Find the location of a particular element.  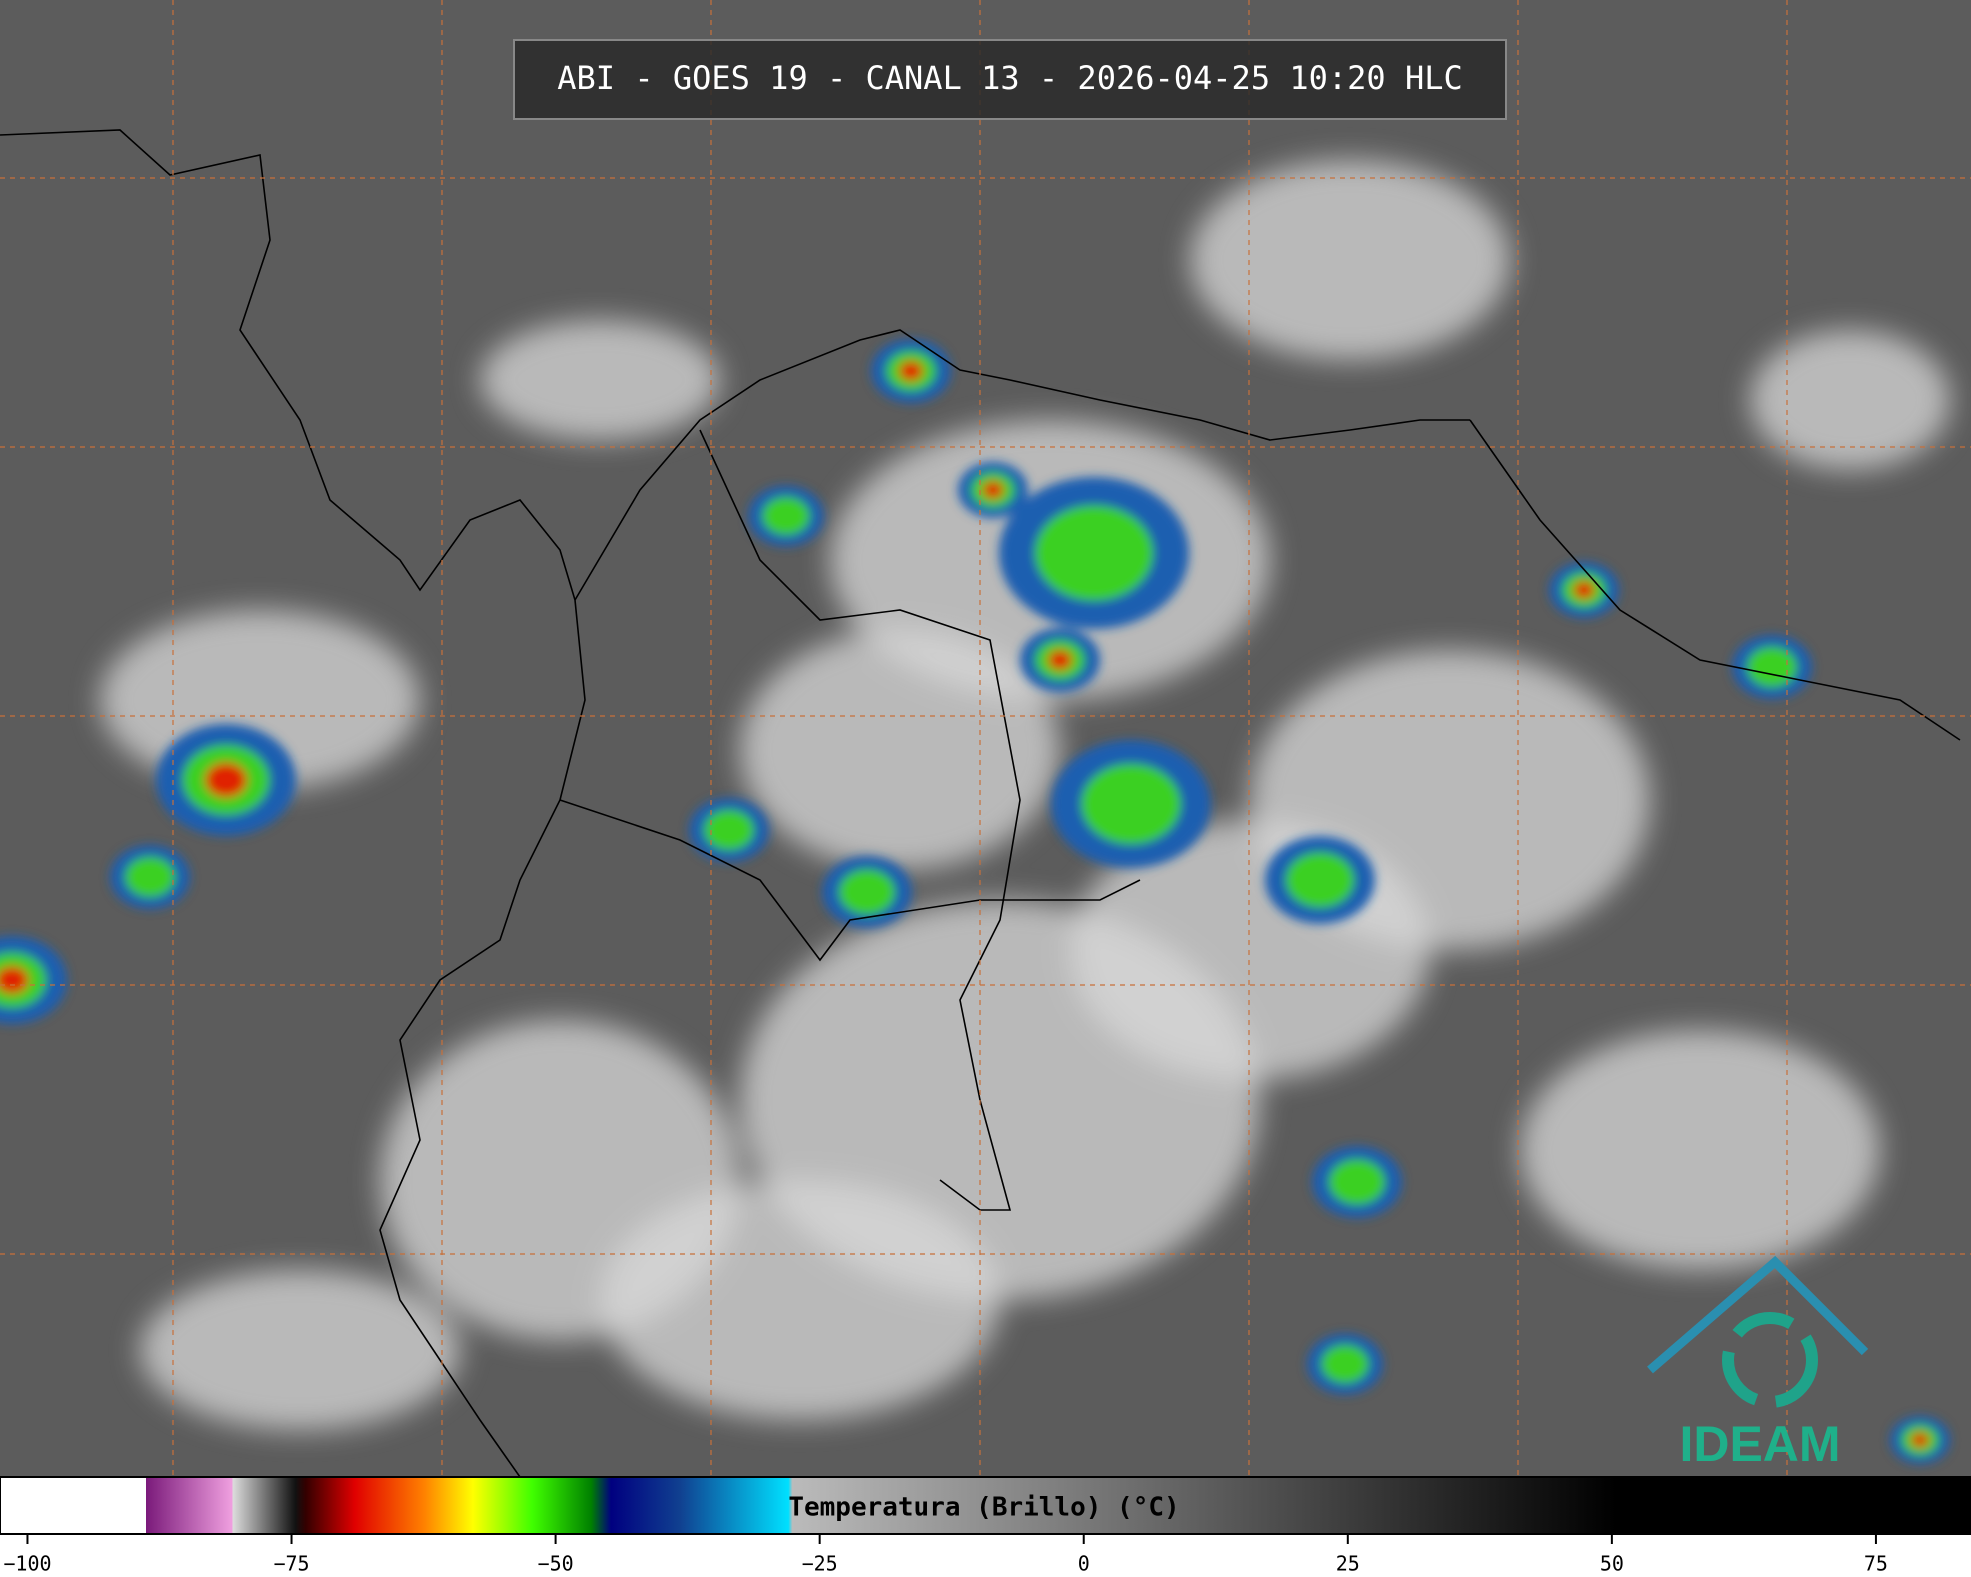

tick-label: 0 is located at coordinates (1084, 1564).